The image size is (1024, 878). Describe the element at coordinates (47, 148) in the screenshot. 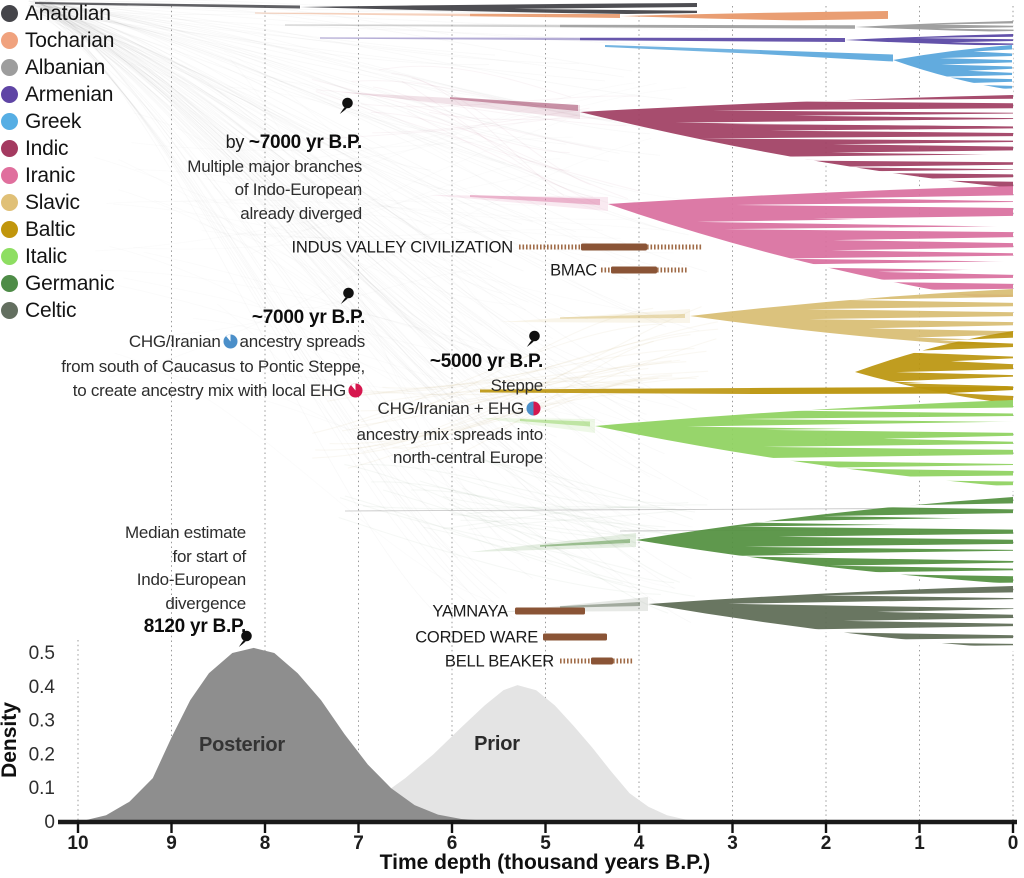

I see `legend-label: Indic` at that location.